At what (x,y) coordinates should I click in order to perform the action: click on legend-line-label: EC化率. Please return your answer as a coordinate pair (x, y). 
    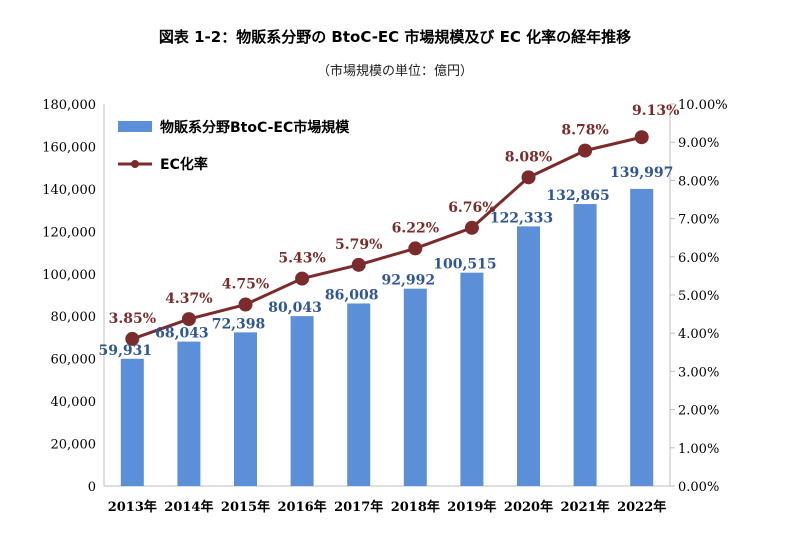
    Looking at the image, I should click on (184, 164).